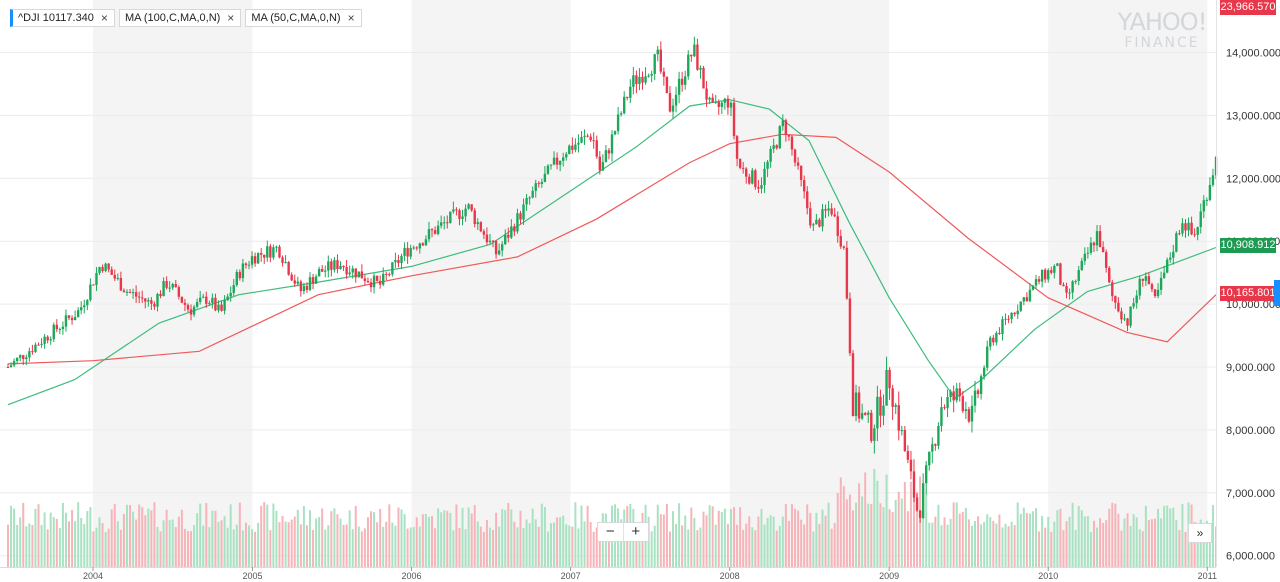 This screenshot has height=582, width=1280. Describe the element at coordinates (1277, 293) in the screenshot. I see `panel-edge-tab` at that location.